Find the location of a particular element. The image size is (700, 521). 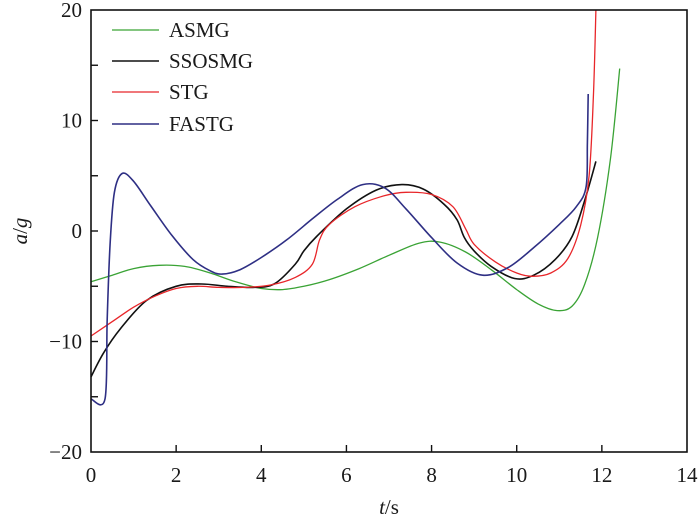

x-tick-label: 6 is located at coordinates (346, 475).